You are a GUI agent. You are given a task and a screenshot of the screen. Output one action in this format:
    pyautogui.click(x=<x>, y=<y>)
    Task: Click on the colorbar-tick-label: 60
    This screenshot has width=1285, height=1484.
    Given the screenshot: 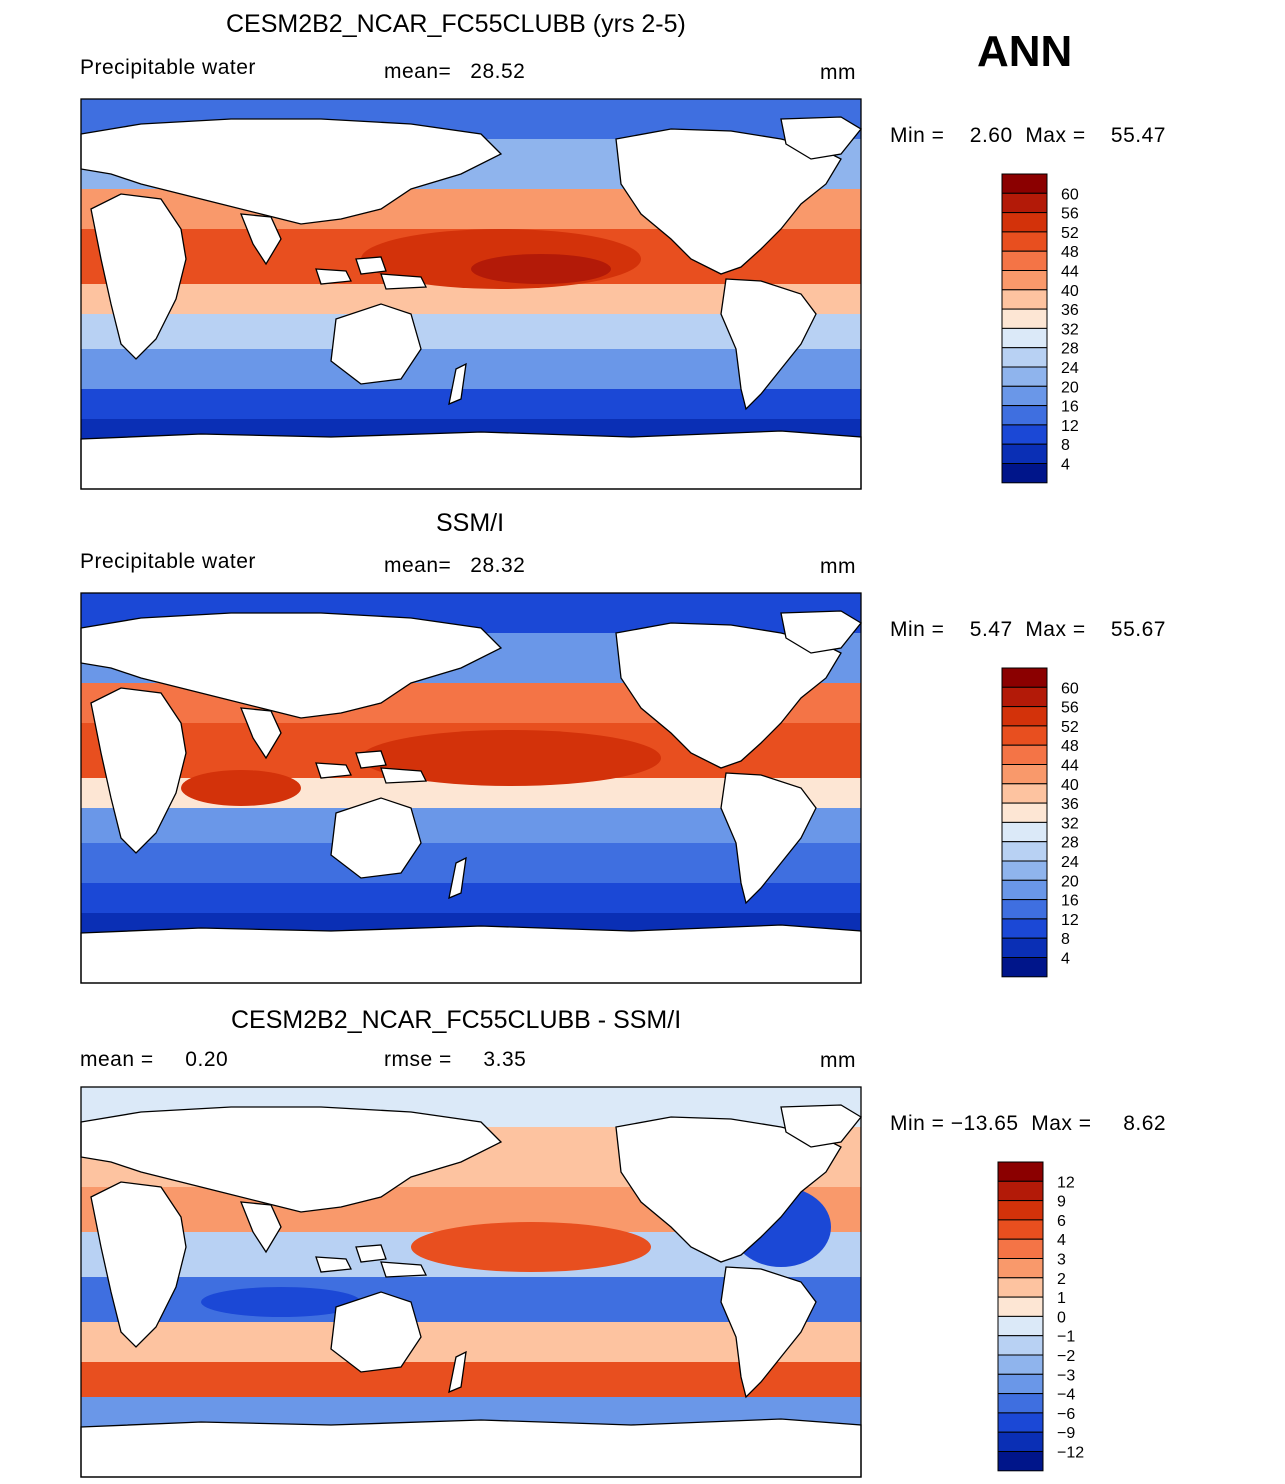 What is the action you would take?
    pyautogui.click(x=1070, y=194)
    